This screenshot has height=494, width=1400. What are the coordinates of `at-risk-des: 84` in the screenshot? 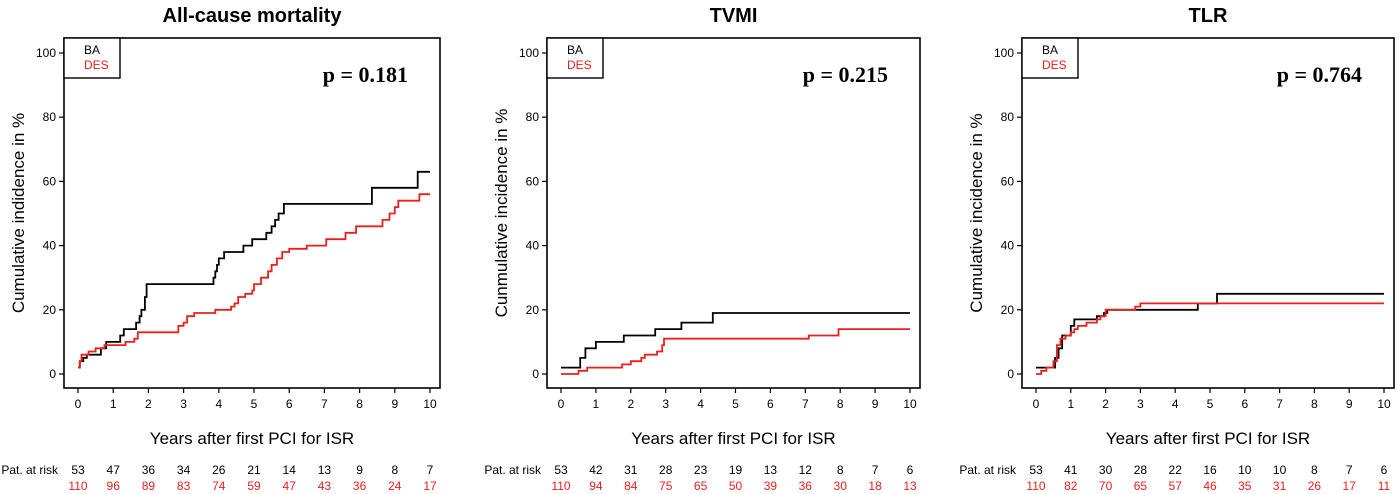 It's located at (631, 486).